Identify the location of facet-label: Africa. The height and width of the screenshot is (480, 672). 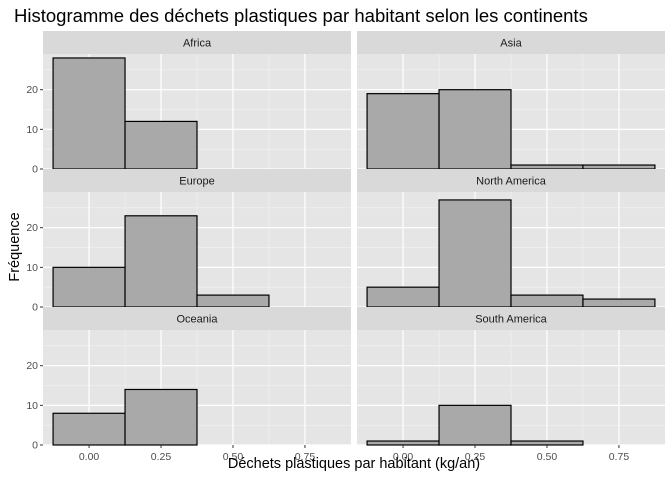
(197, 44).